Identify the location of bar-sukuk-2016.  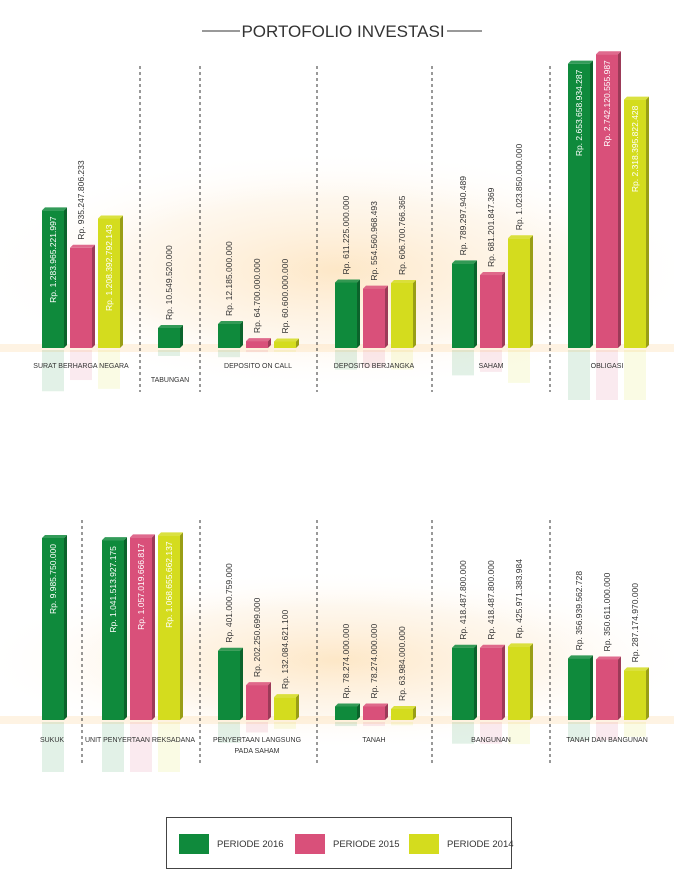
(53, 629).